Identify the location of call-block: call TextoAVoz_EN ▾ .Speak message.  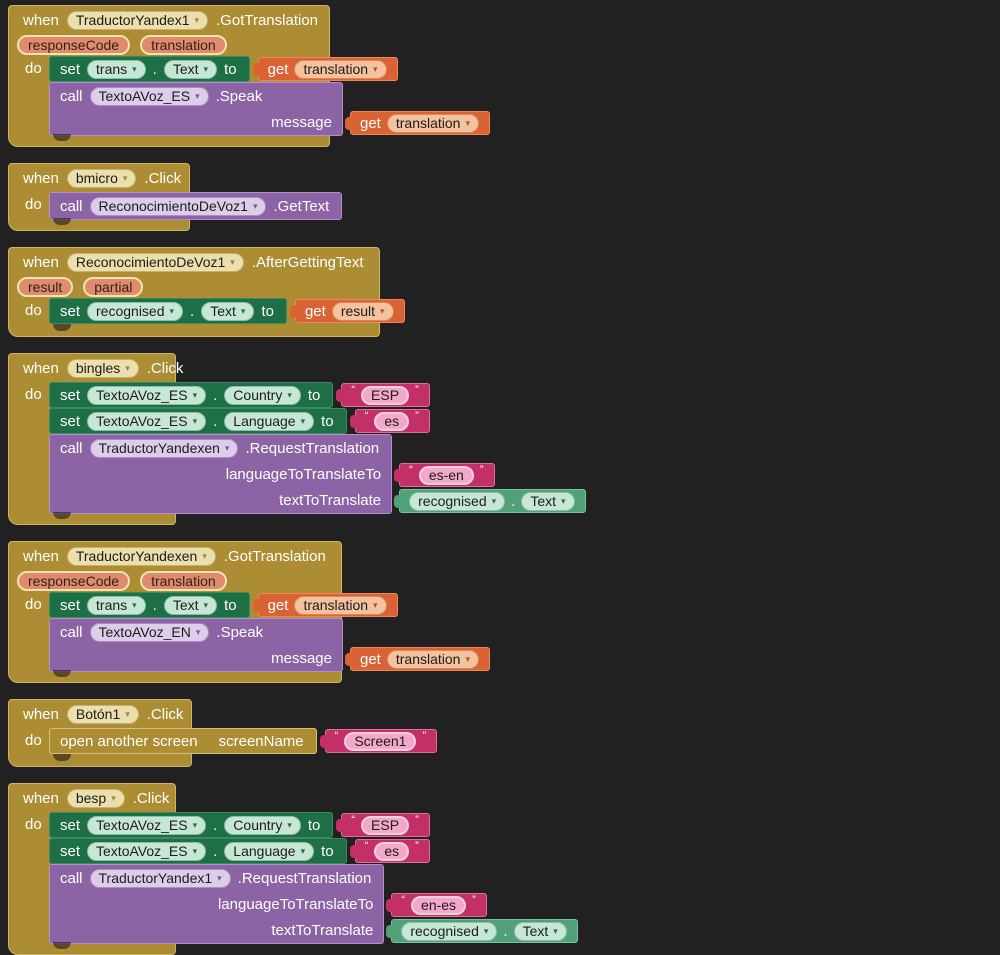
(269, 645).